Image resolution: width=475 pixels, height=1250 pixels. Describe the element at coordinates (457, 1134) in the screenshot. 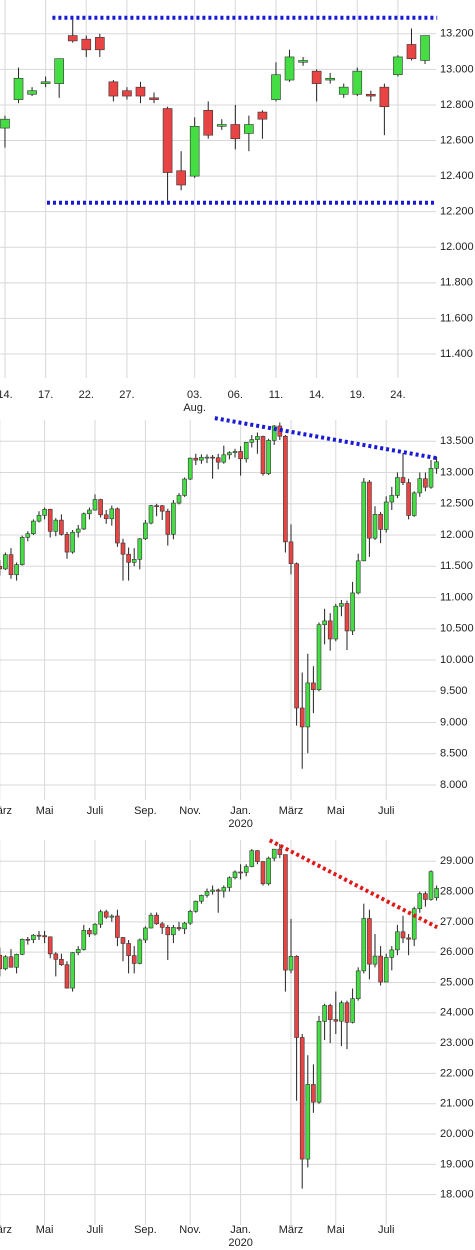

I see `y-tick-label: 20.000` at that location.